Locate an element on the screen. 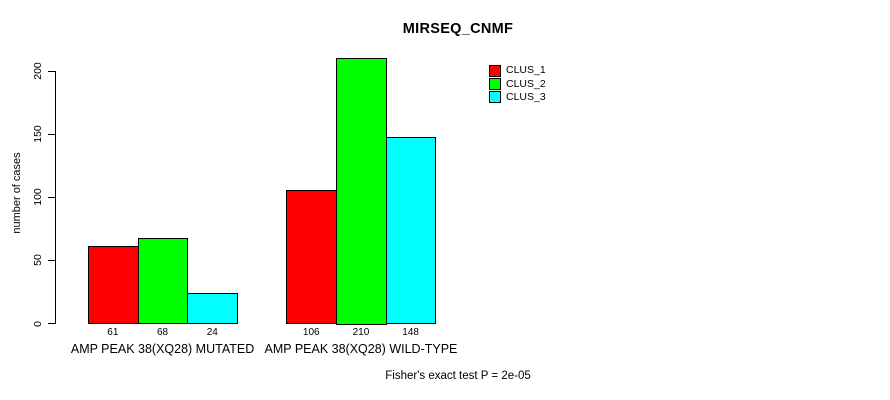  legend-row: CLUS_1 is located at coordinates (517, 70).